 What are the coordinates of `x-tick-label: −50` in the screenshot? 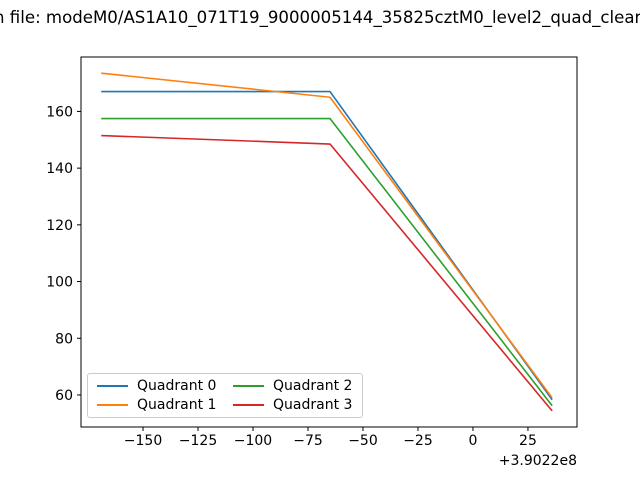 It's located at (363, 441).